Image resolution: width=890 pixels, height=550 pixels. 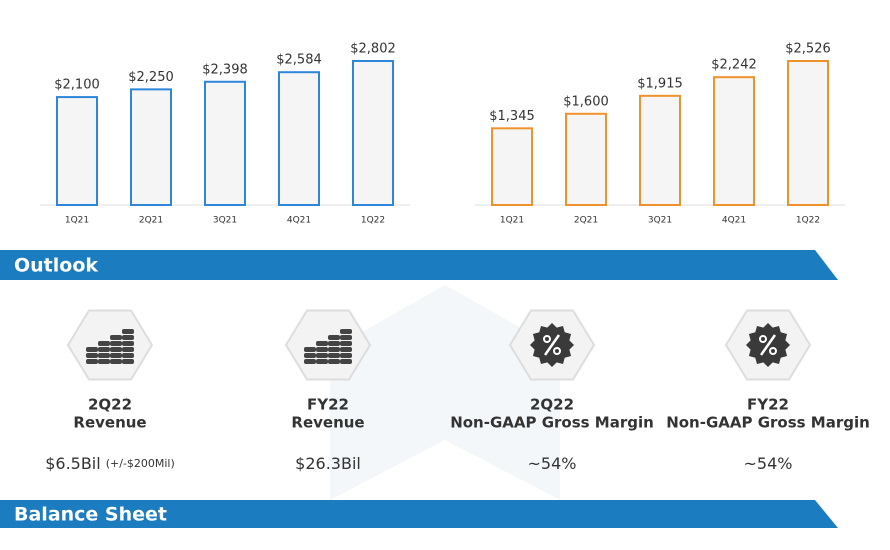 I want to click on value-label: $1,345, so click(x=512, y=116).